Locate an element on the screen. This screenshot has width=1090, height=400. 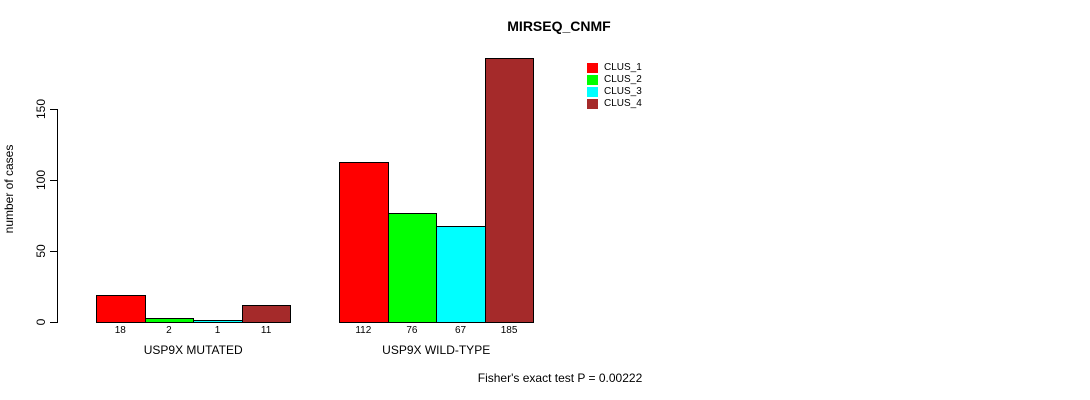
bar-value-label: 67 is located at coordinates (460, 330).